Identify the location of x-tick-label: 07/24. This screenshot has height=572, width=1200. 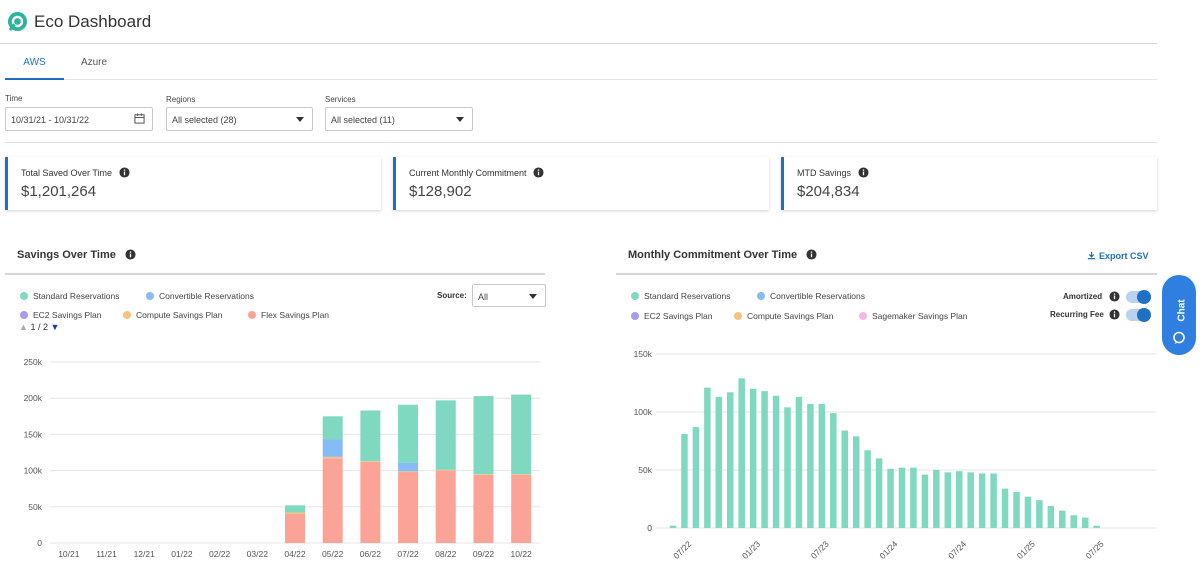
(957, 550).